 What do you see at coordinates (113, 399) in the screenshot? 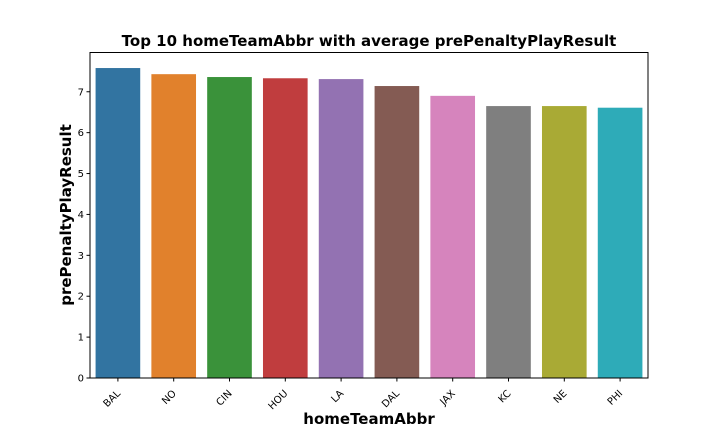
I see `x-tick-label: BAL` at bounding box center [113, 399].